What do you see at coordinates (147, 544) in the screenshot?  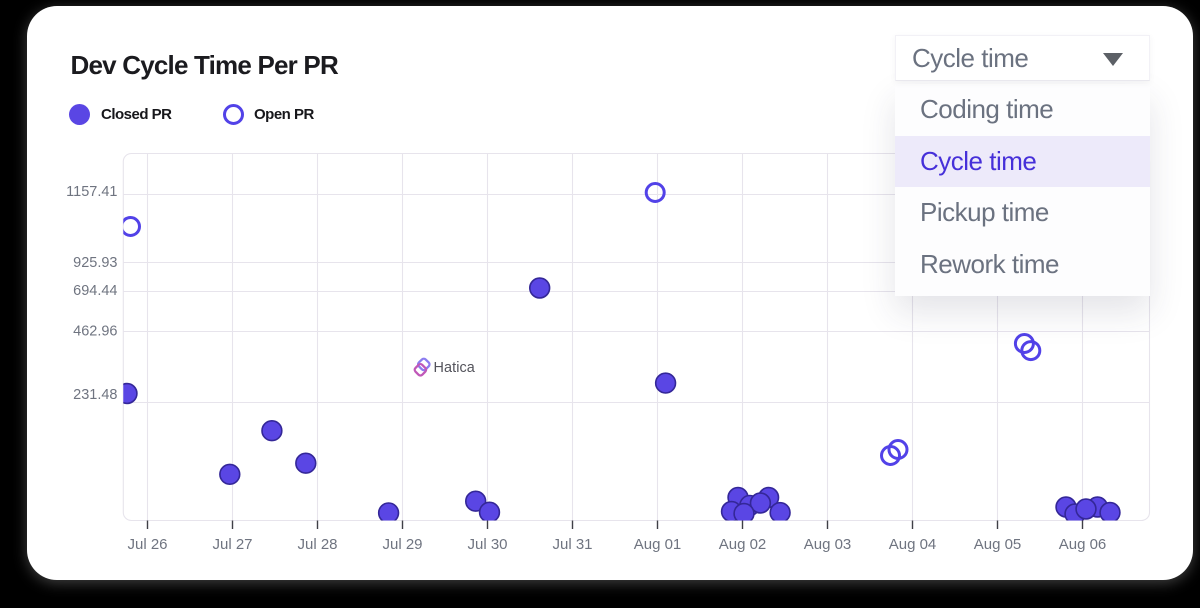 I see `svg-text: Jul 26` at bounding box center [147, 544].